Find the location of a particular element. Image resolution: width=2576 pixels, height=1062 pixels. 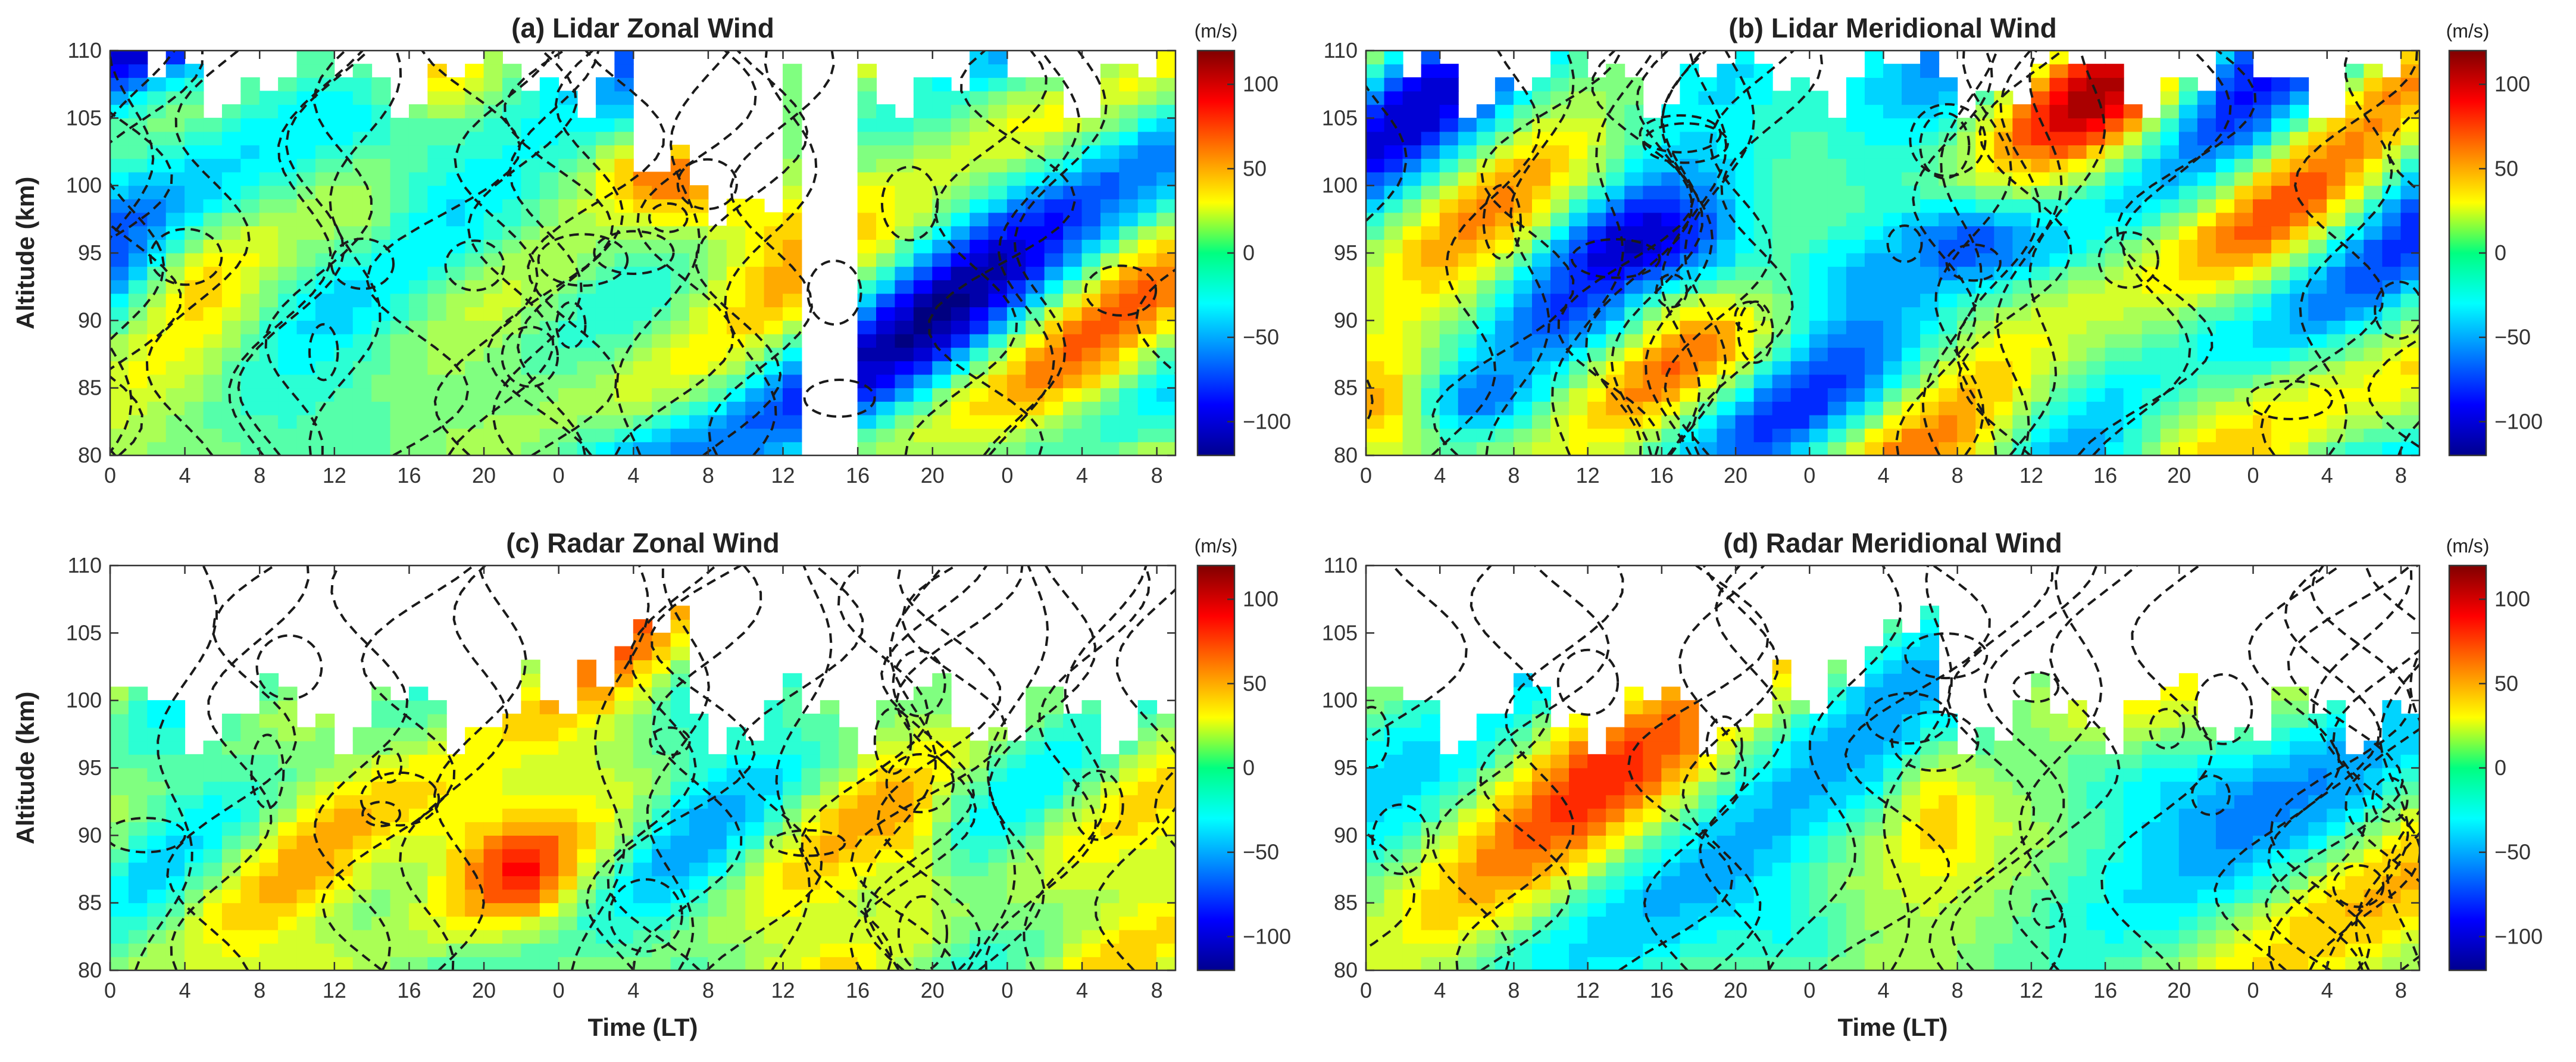

panel-title: (a) Lidar Zonal Wind is located at coordinates (642, 28).